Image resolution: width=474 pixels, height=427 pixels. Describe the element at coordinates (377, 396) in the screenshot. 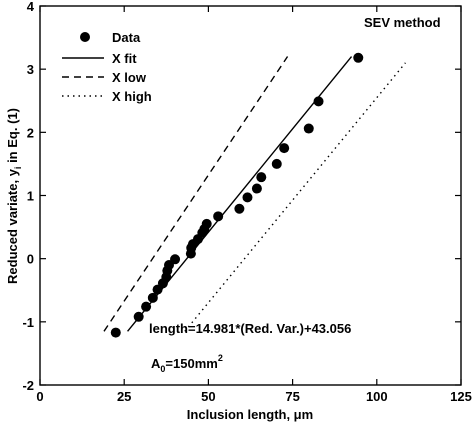

I see `x-tick-label: 100` at that location.